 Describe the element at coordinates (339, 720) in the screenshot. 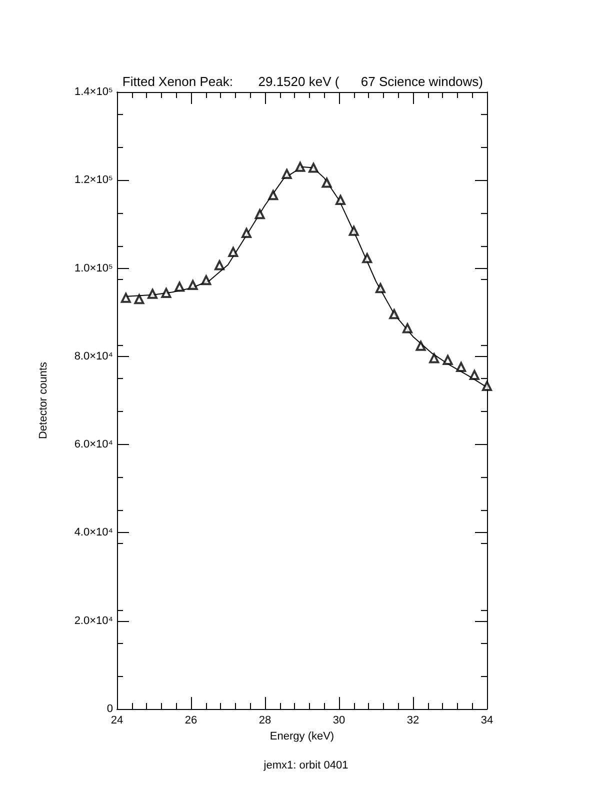

I see `x-tick-label: 30` at that location.